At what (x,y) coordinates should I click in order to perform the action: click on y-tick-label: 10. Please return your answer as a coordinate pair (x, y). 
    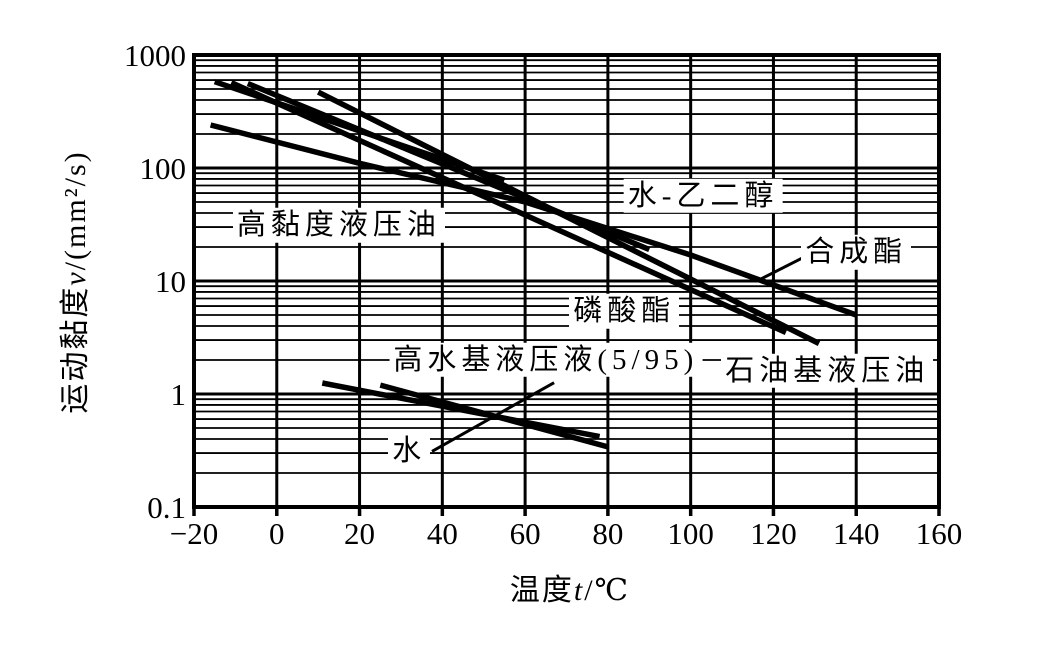
    Looking at the image, I should click on (170, 281).